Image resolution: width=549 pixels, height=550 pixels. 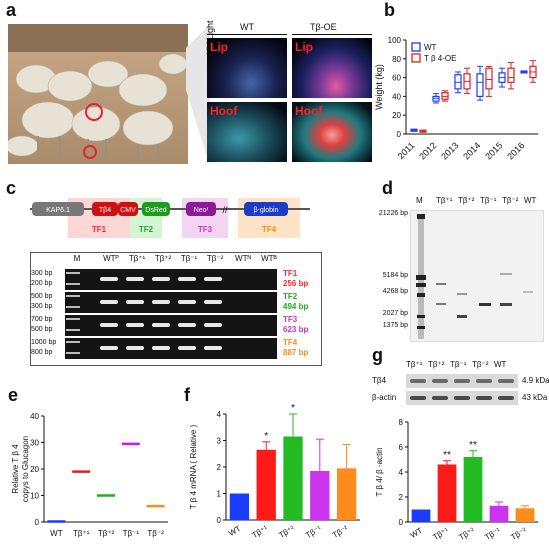 What do you see at coordinates (296, 283) in the screenshot?
I see `tf-size: 256 bp` at bounding box center [296, 283].